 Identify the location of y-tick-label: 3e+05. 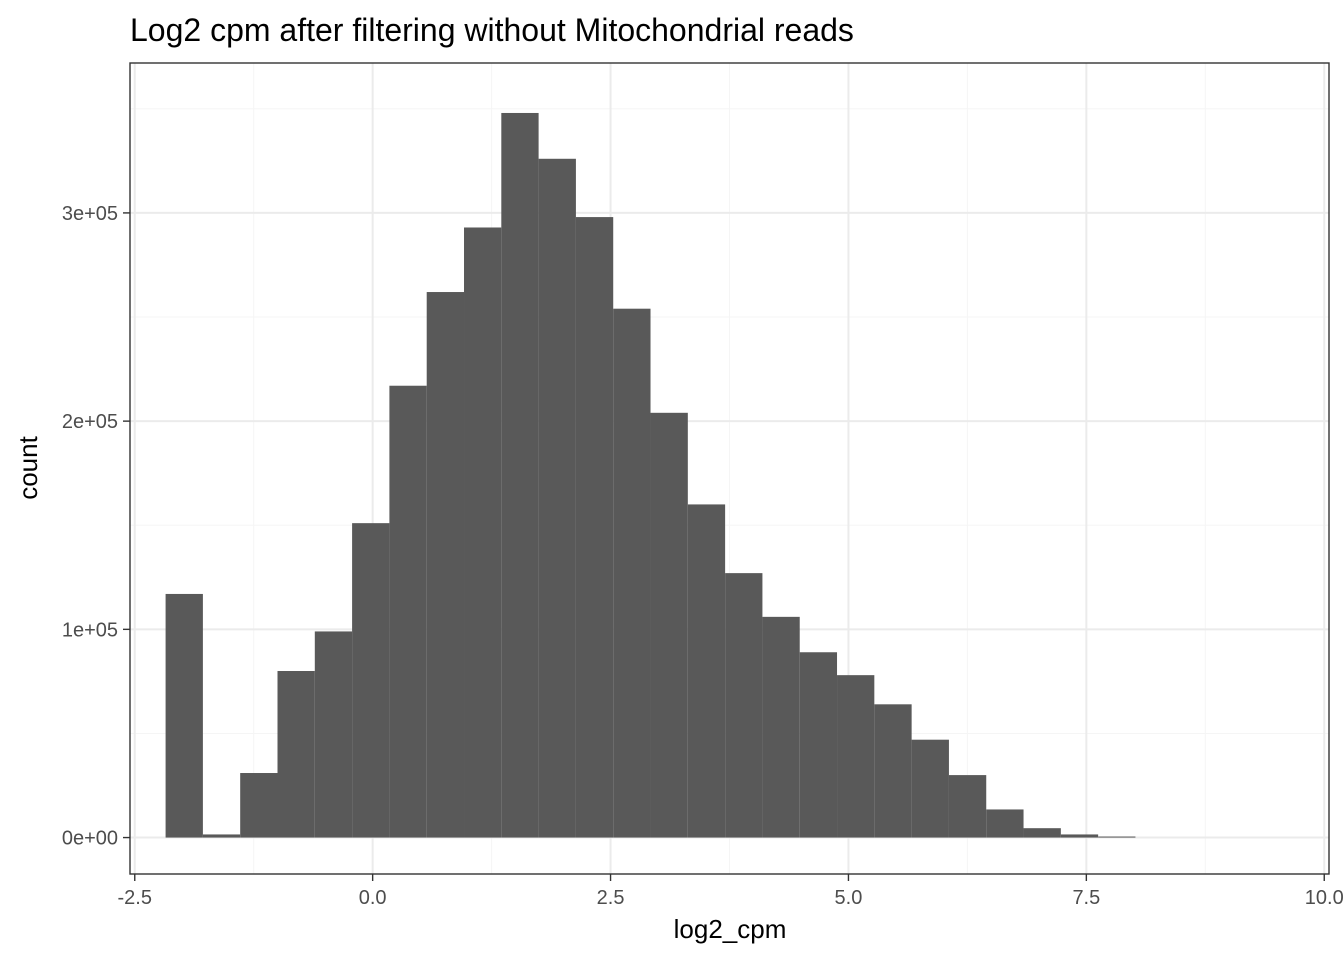
(90, 214).